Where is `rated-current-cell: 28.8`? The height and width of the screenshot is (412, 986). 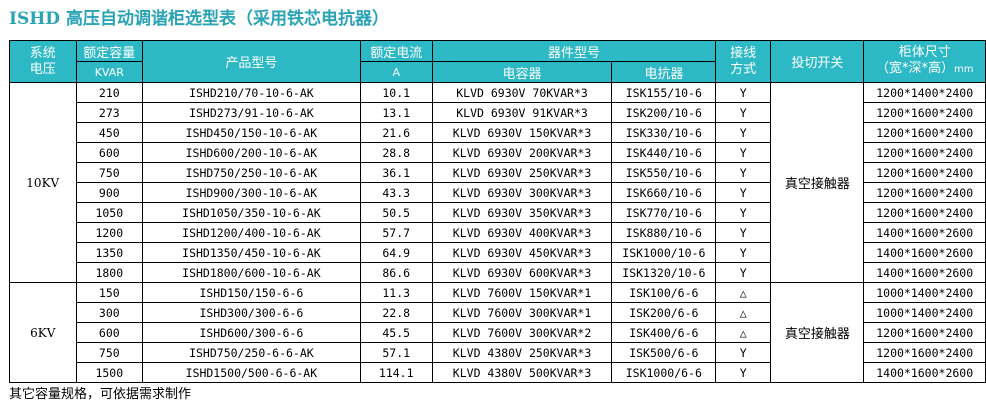 rated-current-cell: 28.8 is located at coordinates (396, 152).